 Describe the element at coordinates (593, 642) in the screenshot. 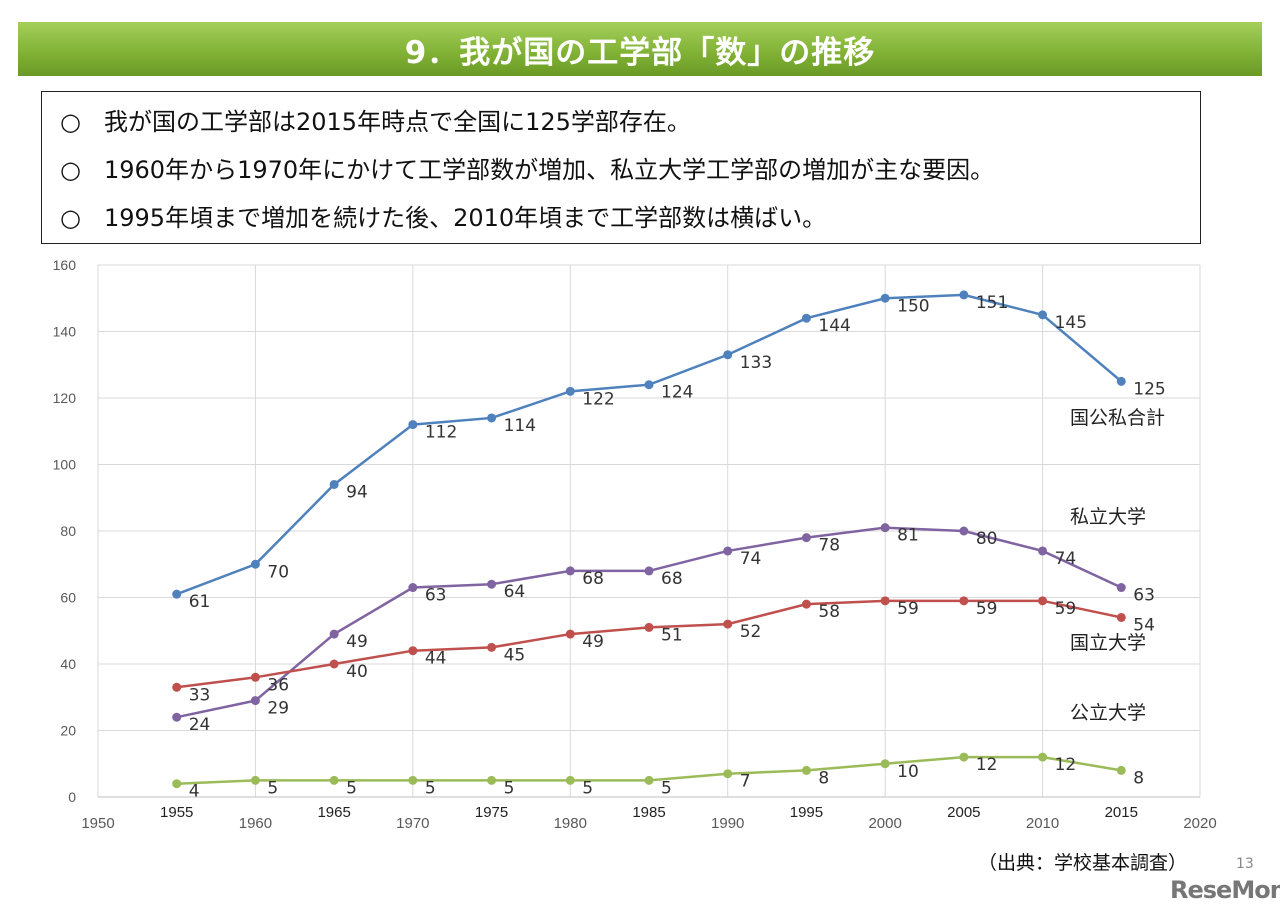

I see `data-label: 49` at that location.